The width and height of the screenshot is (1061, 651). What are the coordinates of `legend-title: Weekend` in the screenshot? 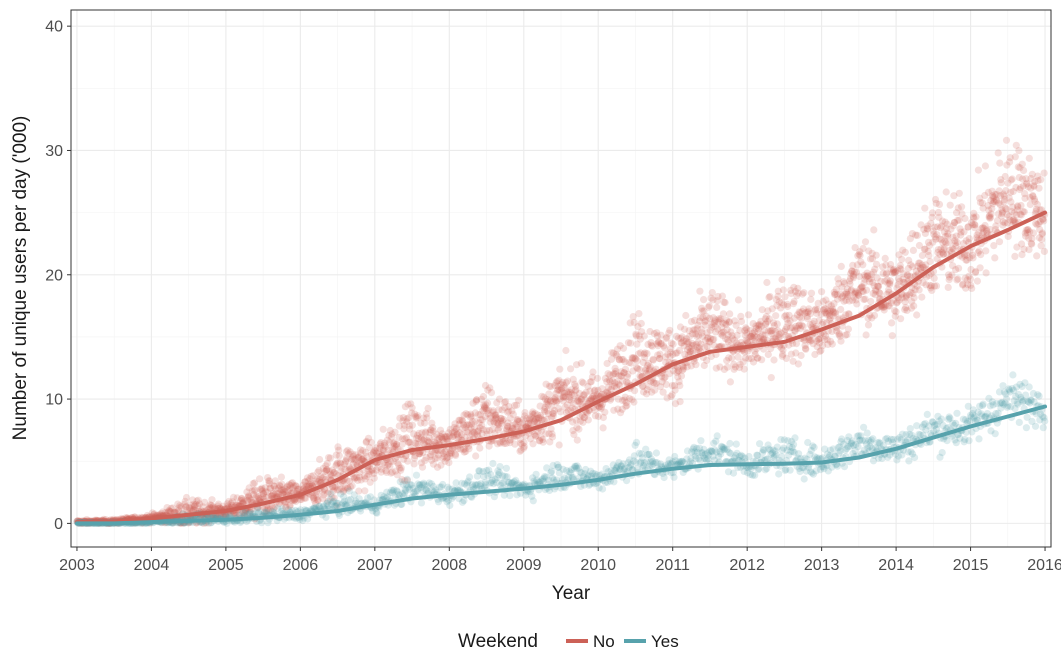 It's located at (498, 641).